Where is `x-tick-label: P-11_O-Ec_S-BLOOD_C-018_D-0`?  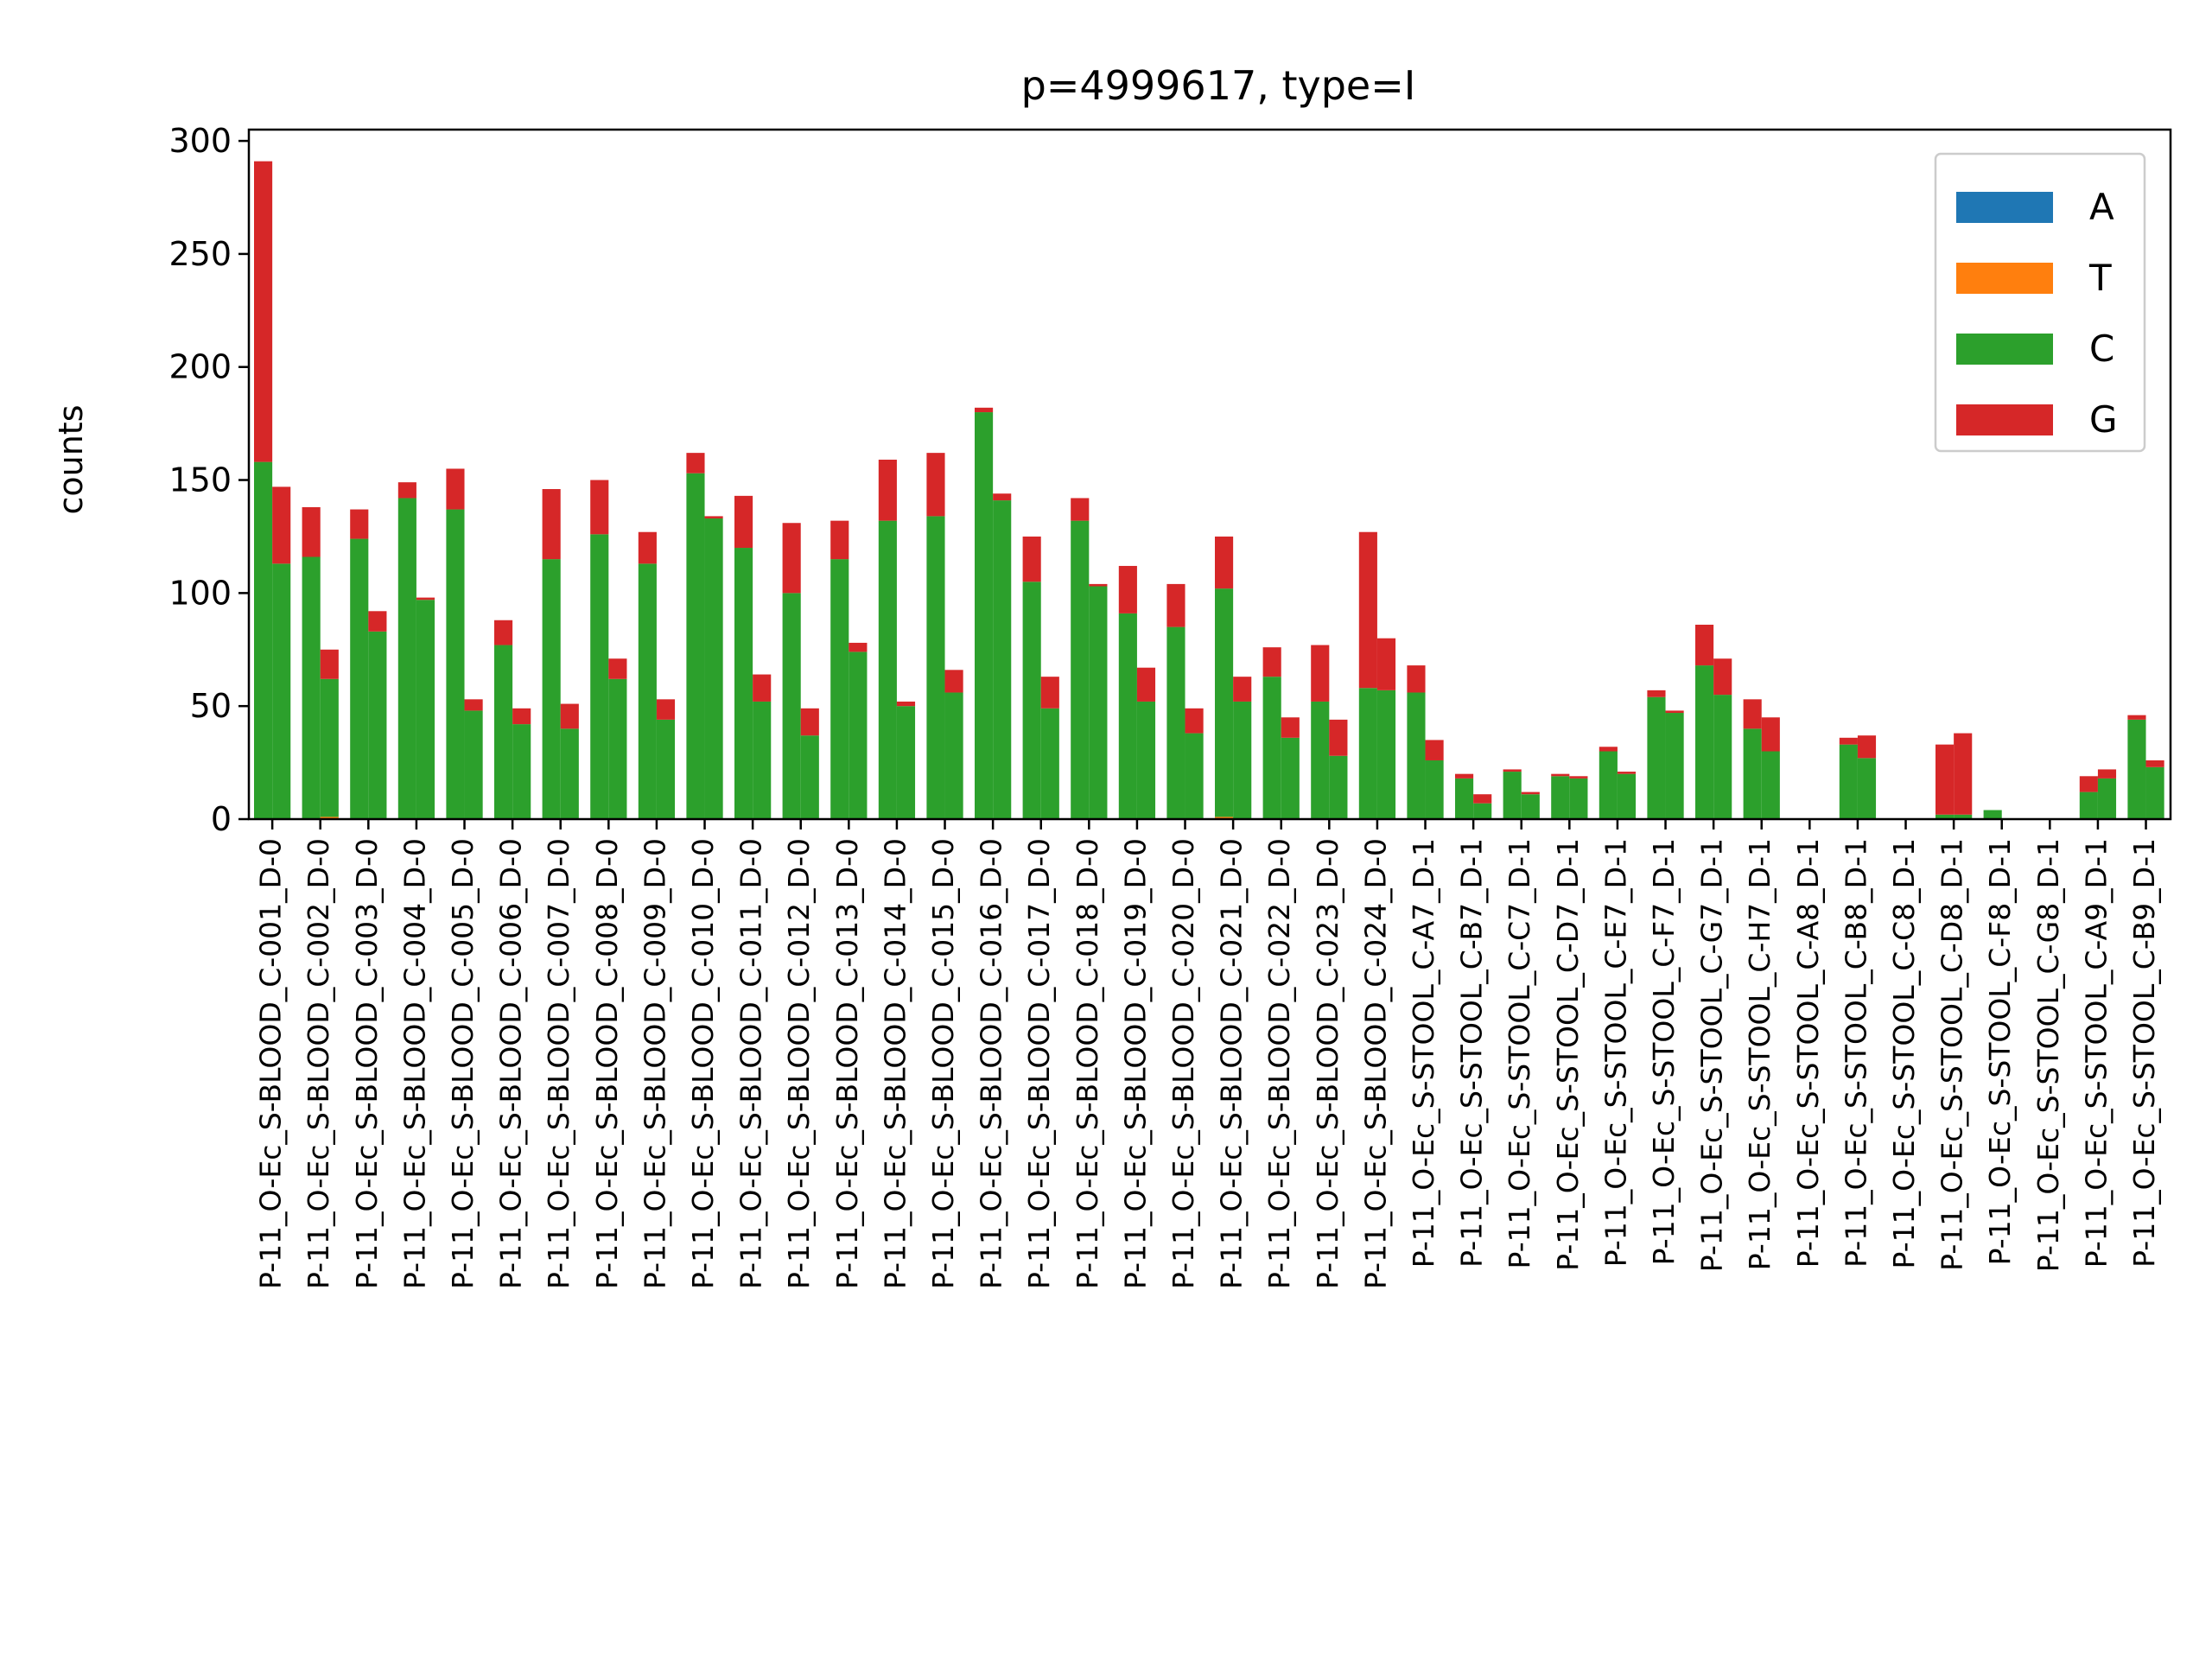 x-tick-label: P-11_O-Ec_S-BLOOD_C-018_D-0 is located at coordinates (1087, 1063).